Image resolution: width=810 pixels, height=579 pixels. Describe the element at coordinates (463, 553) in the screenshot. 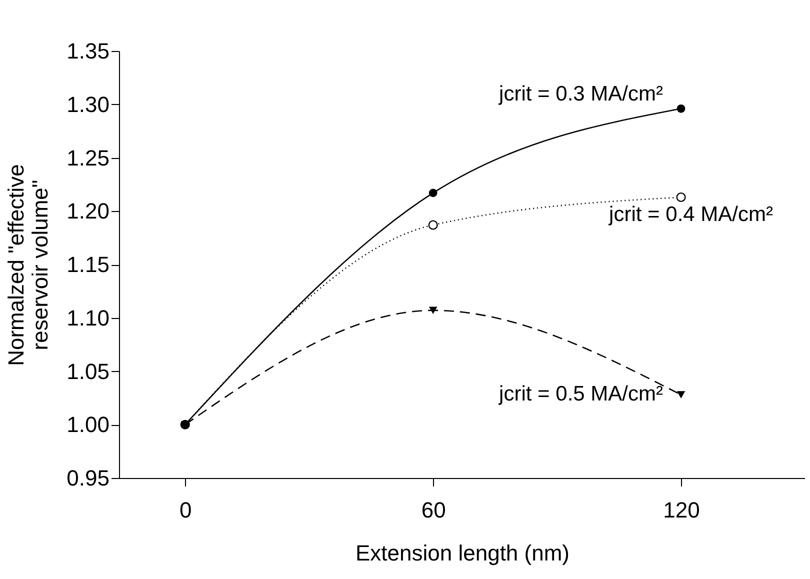

I see `x-axis-title: Extension length (nm)` at that location.